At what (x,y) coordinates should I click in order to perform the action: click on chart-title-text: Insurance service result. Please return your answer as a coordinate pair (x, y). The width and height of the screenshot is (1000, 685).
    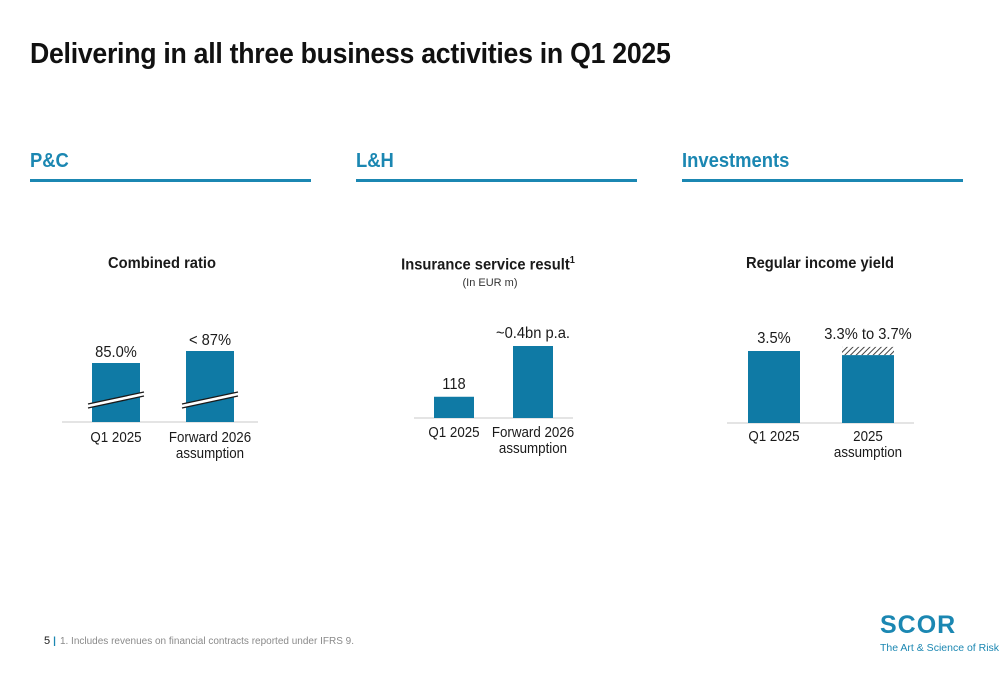
    Looking at the image, I should click on (485, 265).